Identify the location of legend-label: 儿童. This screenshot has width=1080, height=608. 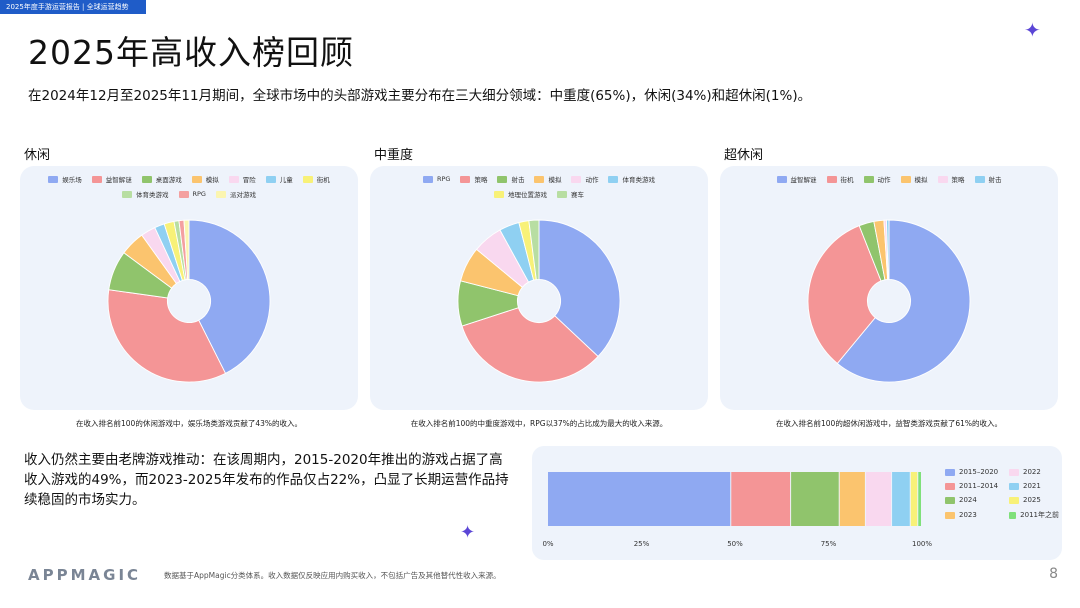
(286, 180).